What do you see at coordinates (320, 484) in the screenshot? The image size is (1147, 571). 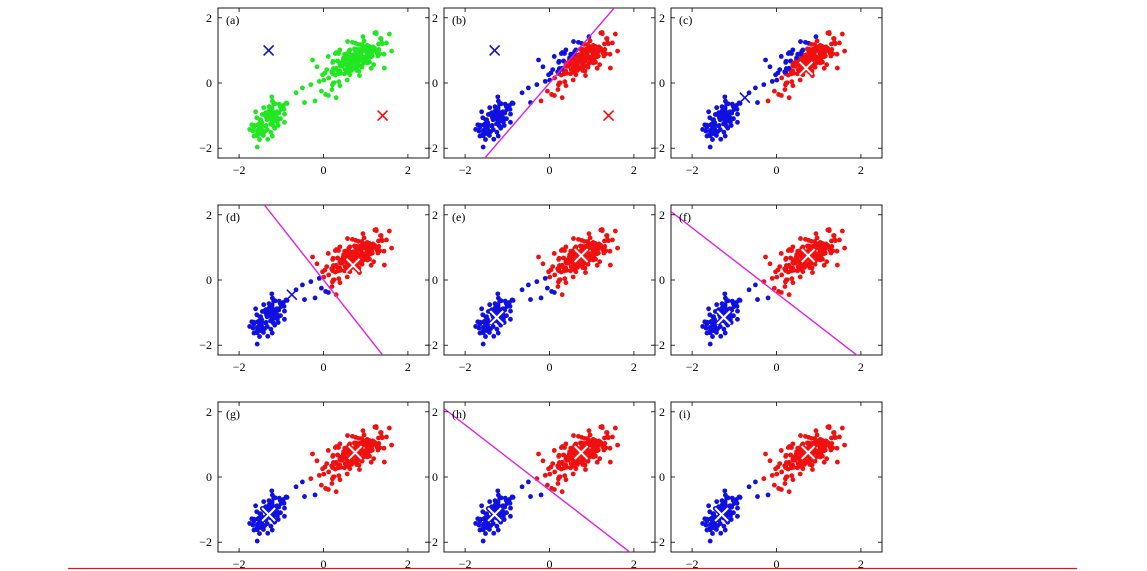 I see `plot-area` at bounding box center [320, 484].